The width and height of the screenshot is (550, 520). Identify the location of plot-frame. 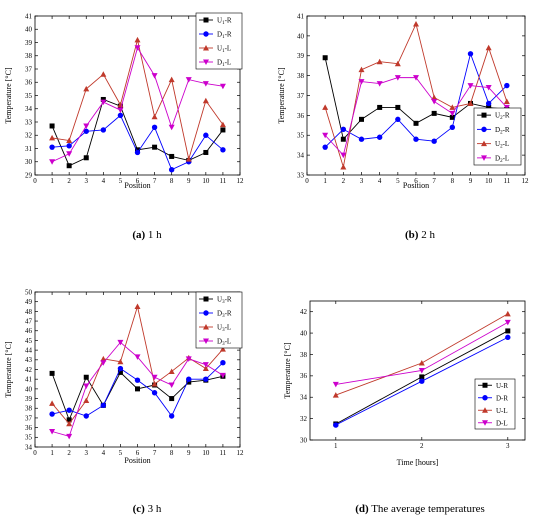
(417, 370).